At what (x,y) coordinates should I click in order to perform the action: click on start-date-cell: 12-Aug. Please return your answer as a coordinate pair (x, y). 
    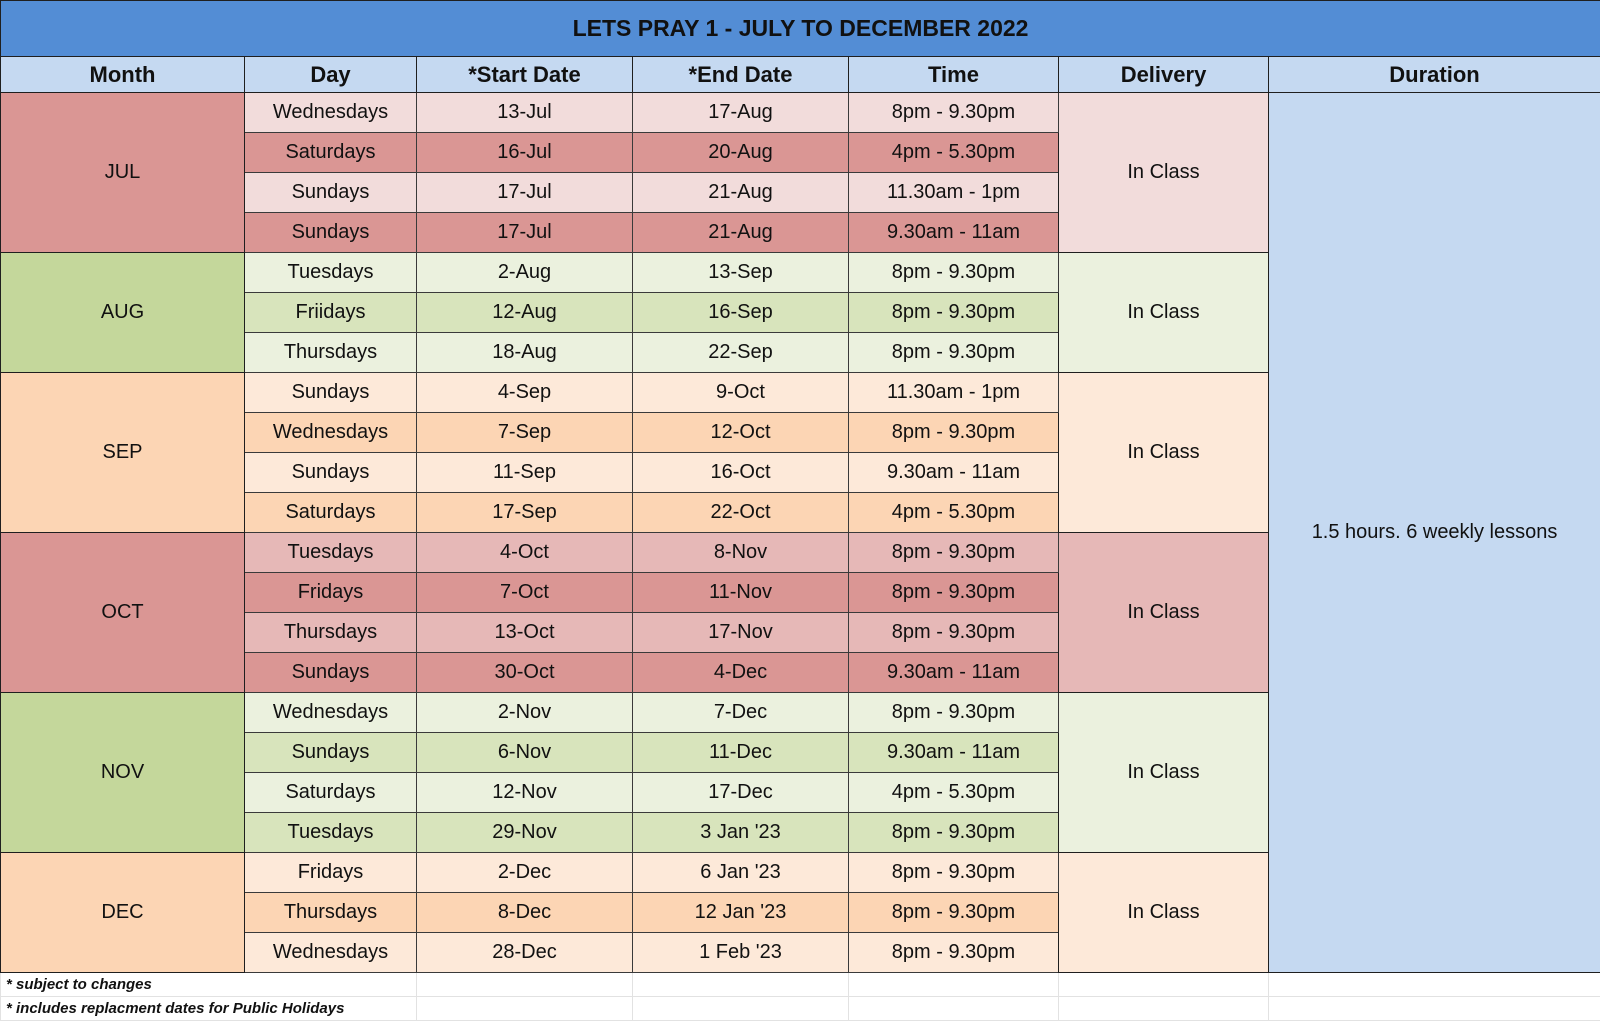
    Looking at the image, I should click on (525, 313).